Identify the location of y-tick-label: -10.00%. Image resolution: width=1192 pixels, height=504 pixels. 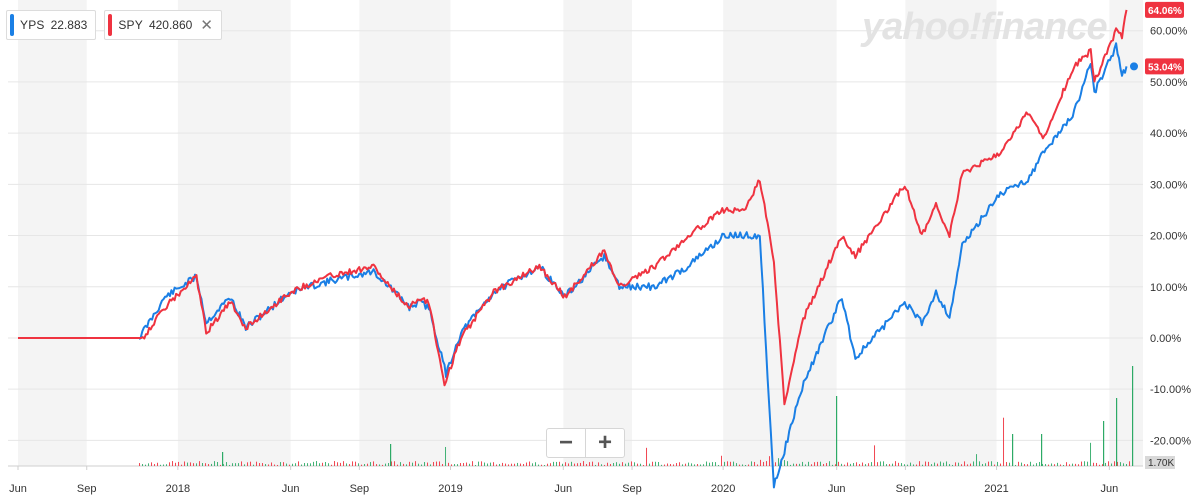
(1170, 390).